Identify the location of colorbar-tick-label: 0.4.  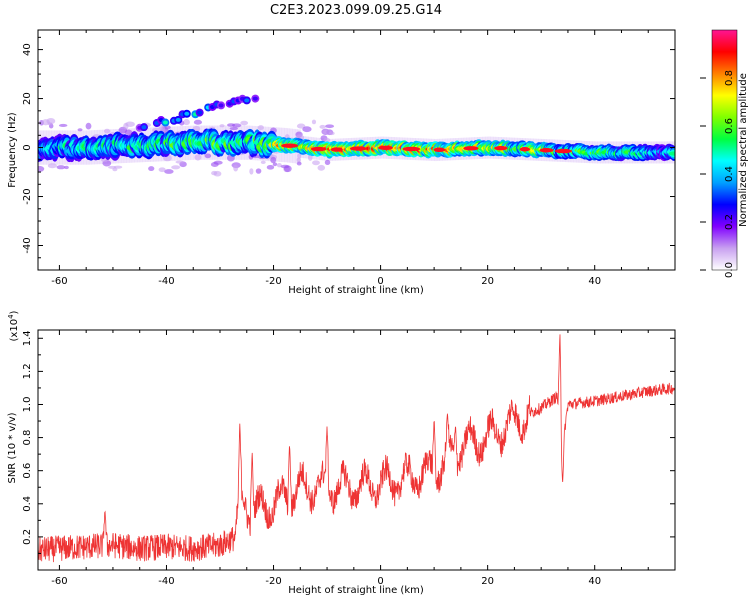
(729, 174).